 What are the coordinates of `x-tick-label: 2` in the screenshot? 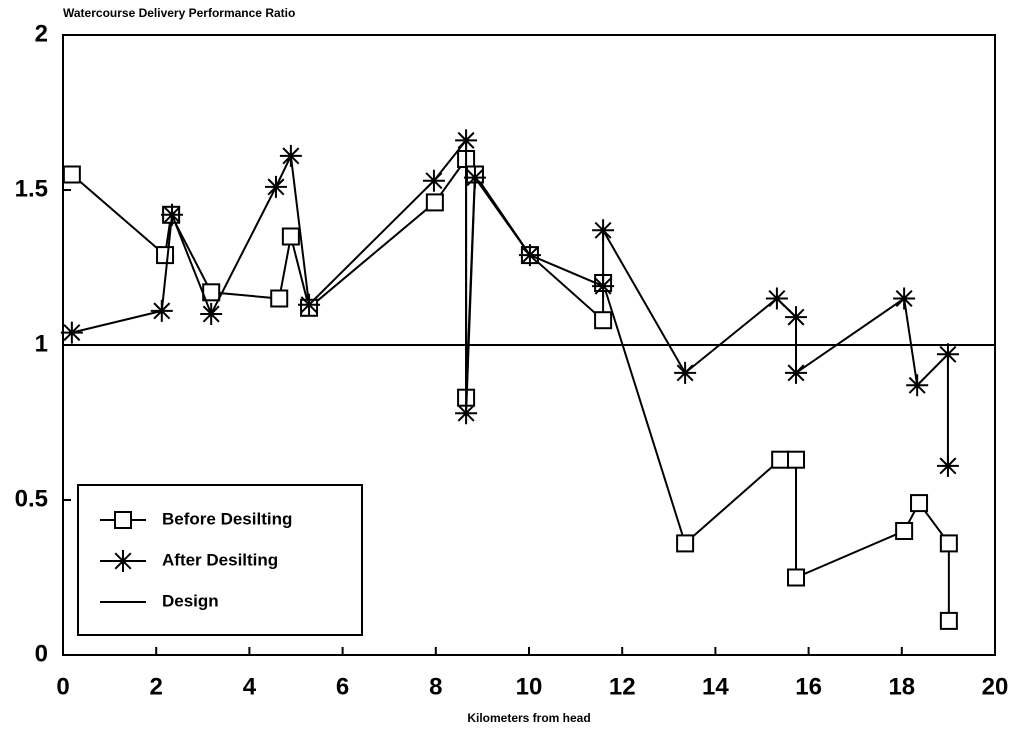 It's located at (156, 686).